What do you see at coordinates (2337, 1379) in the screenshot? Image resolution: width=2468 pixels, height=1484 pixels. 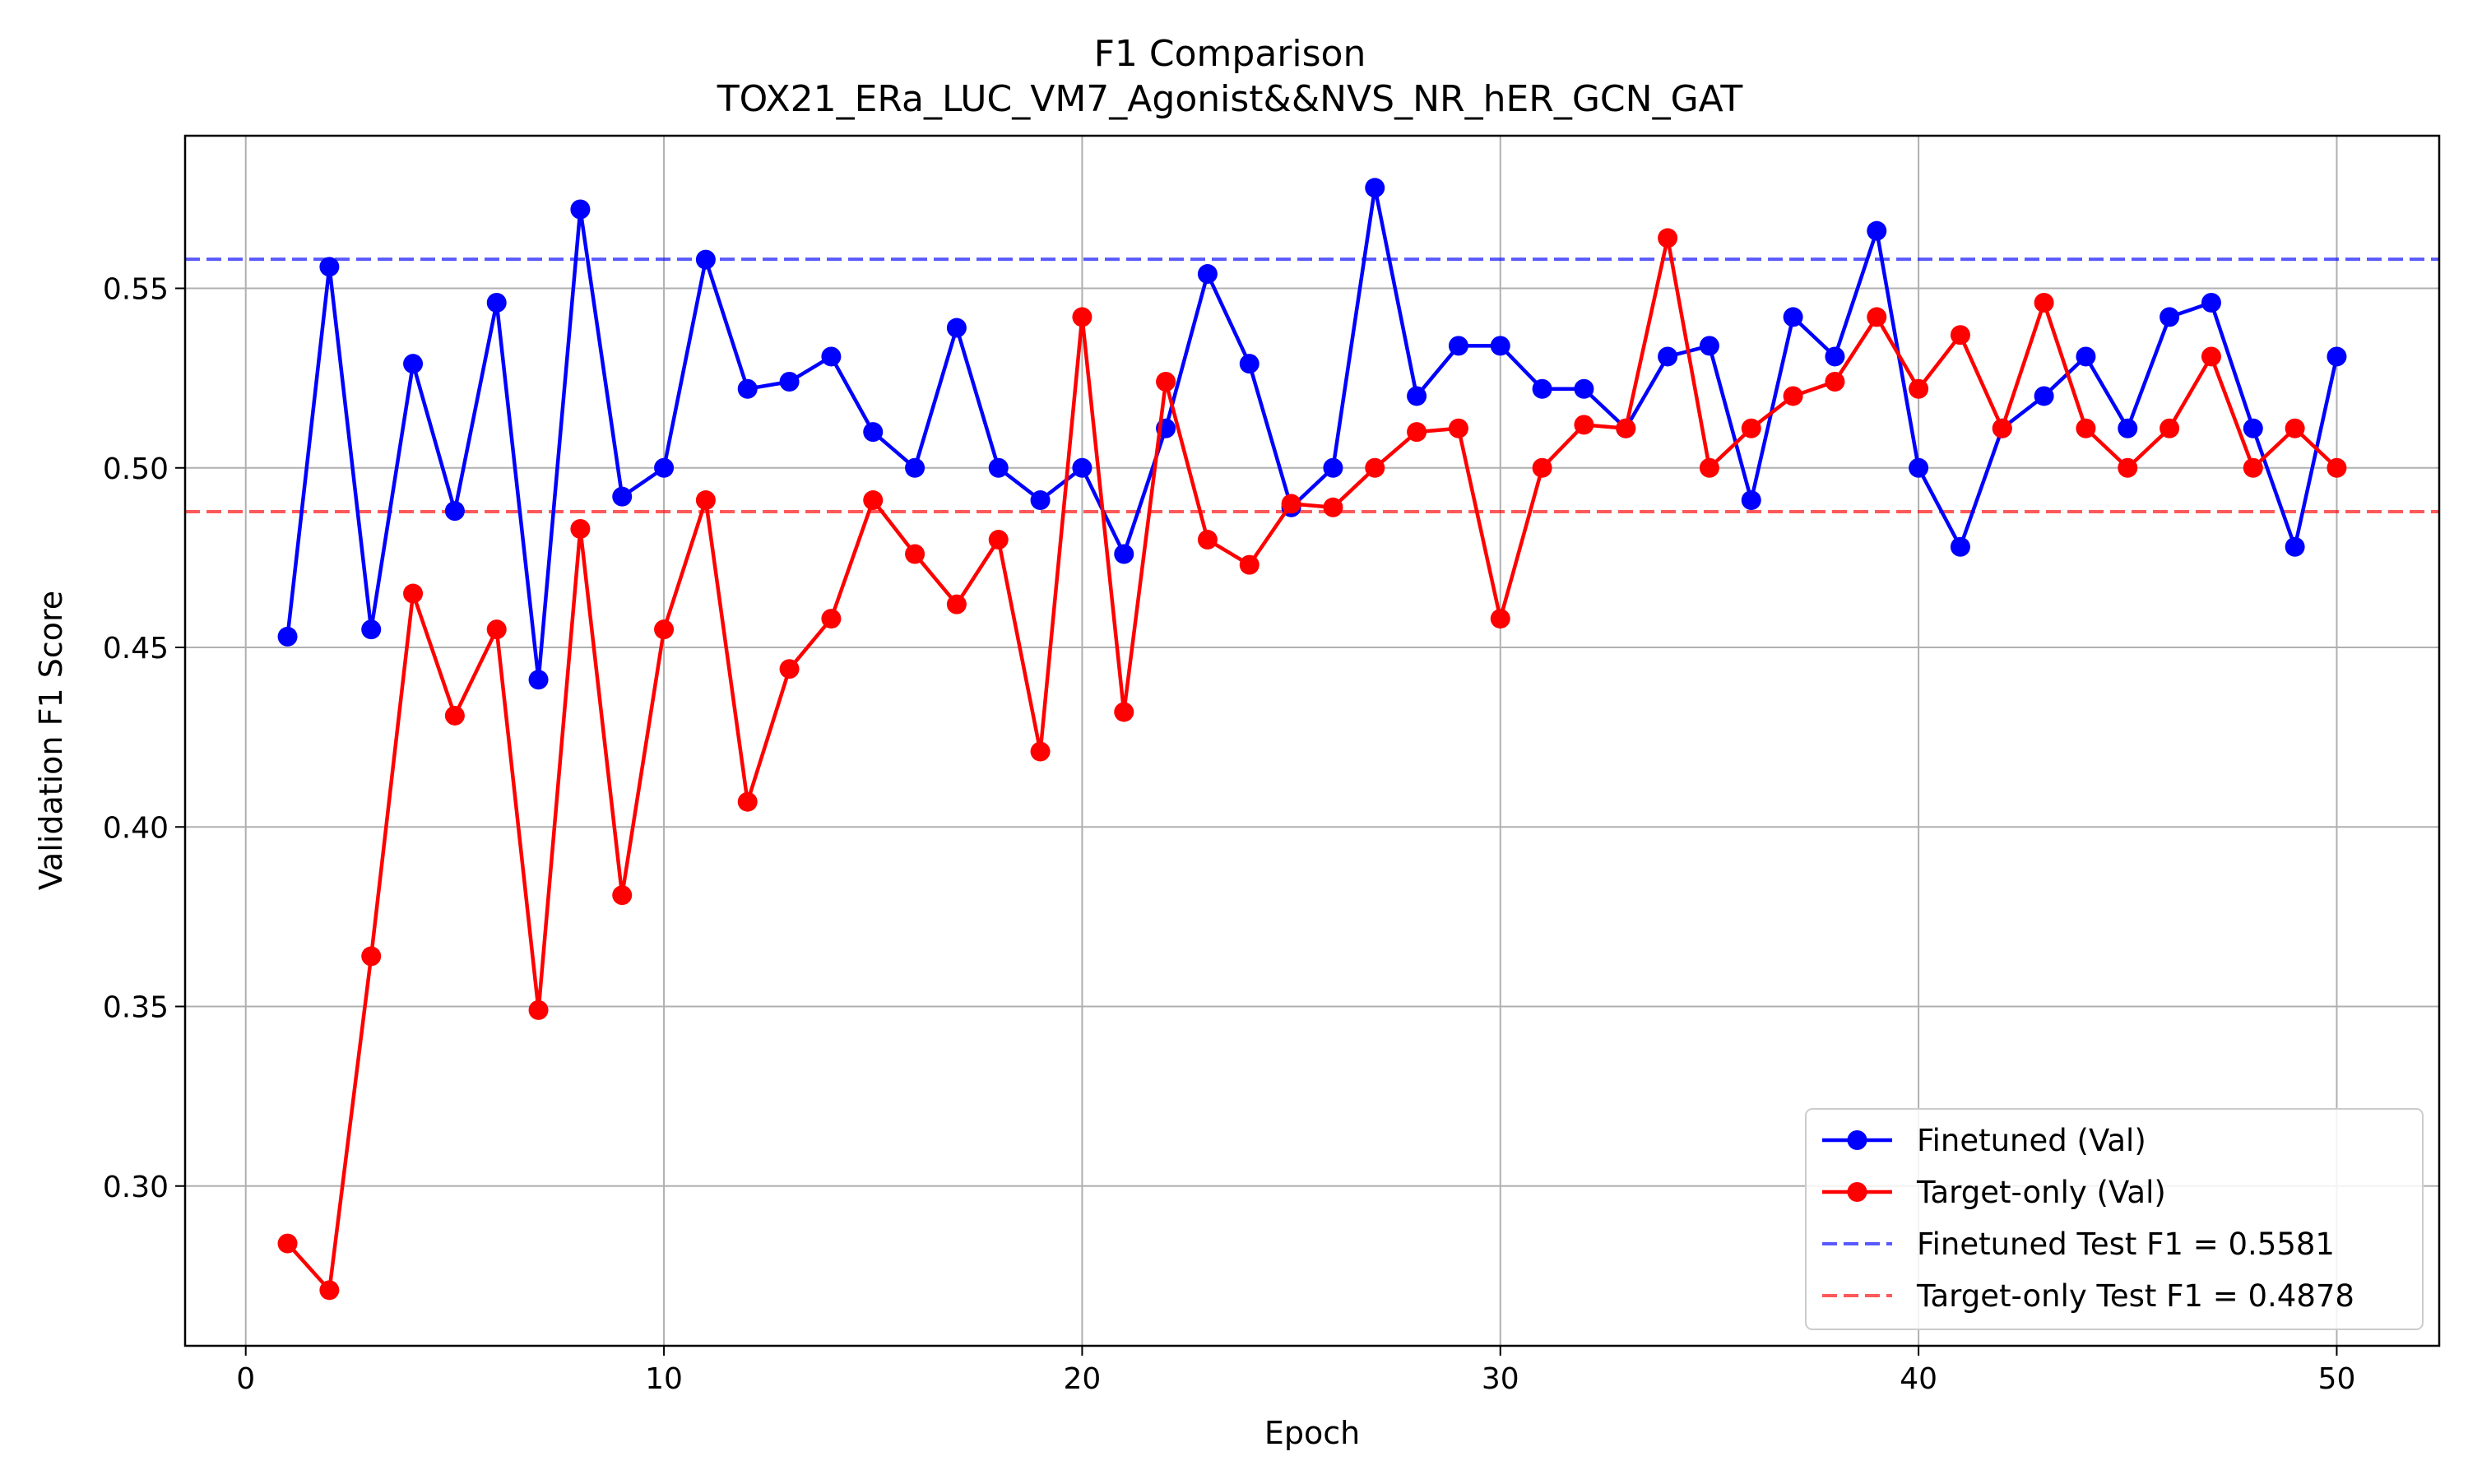 I see `x-tick-label: 50` at bounding box center [2337, 1379].